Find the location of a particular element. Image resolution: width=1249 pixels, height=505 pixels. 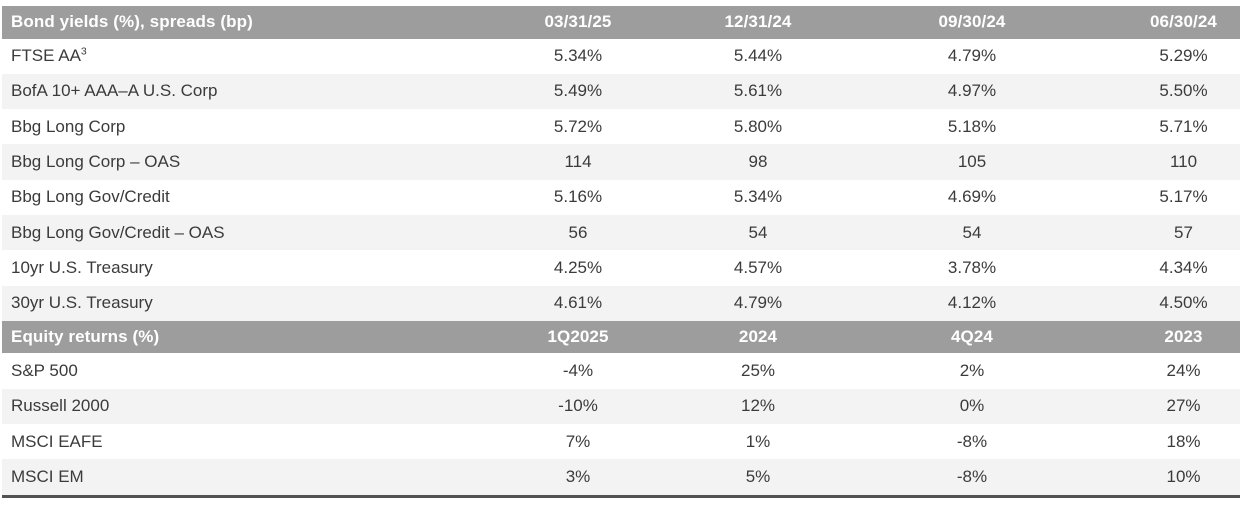

cell-value: 27% is located at coordinates (1183, 406).